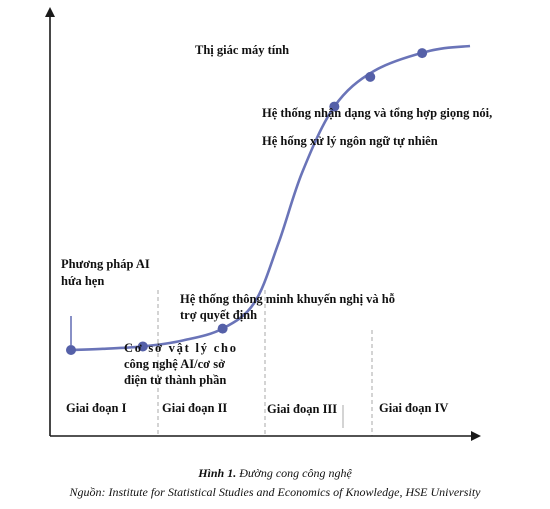  I want to click on label-ai-promise-line-1: Phương pháp AI, so click(105, 264).